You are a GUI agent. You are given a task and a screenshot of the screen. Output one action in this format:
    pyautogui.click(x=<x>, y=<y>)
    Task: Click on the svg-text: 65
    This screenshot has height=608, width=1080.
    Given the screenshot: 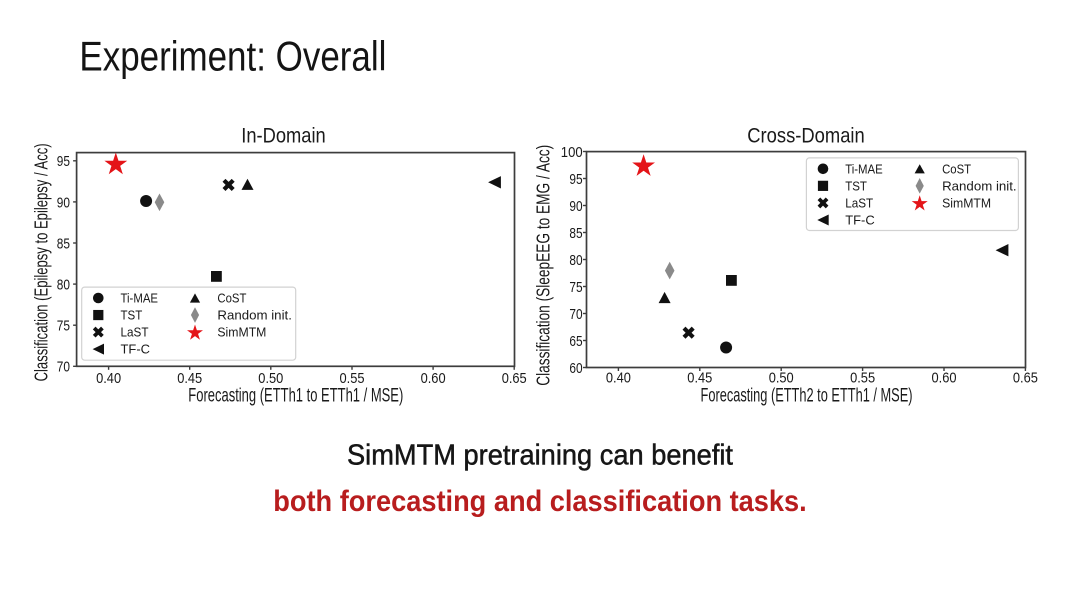 What is the action you would take?
    pyautogui.click(x=575, y=341)
    